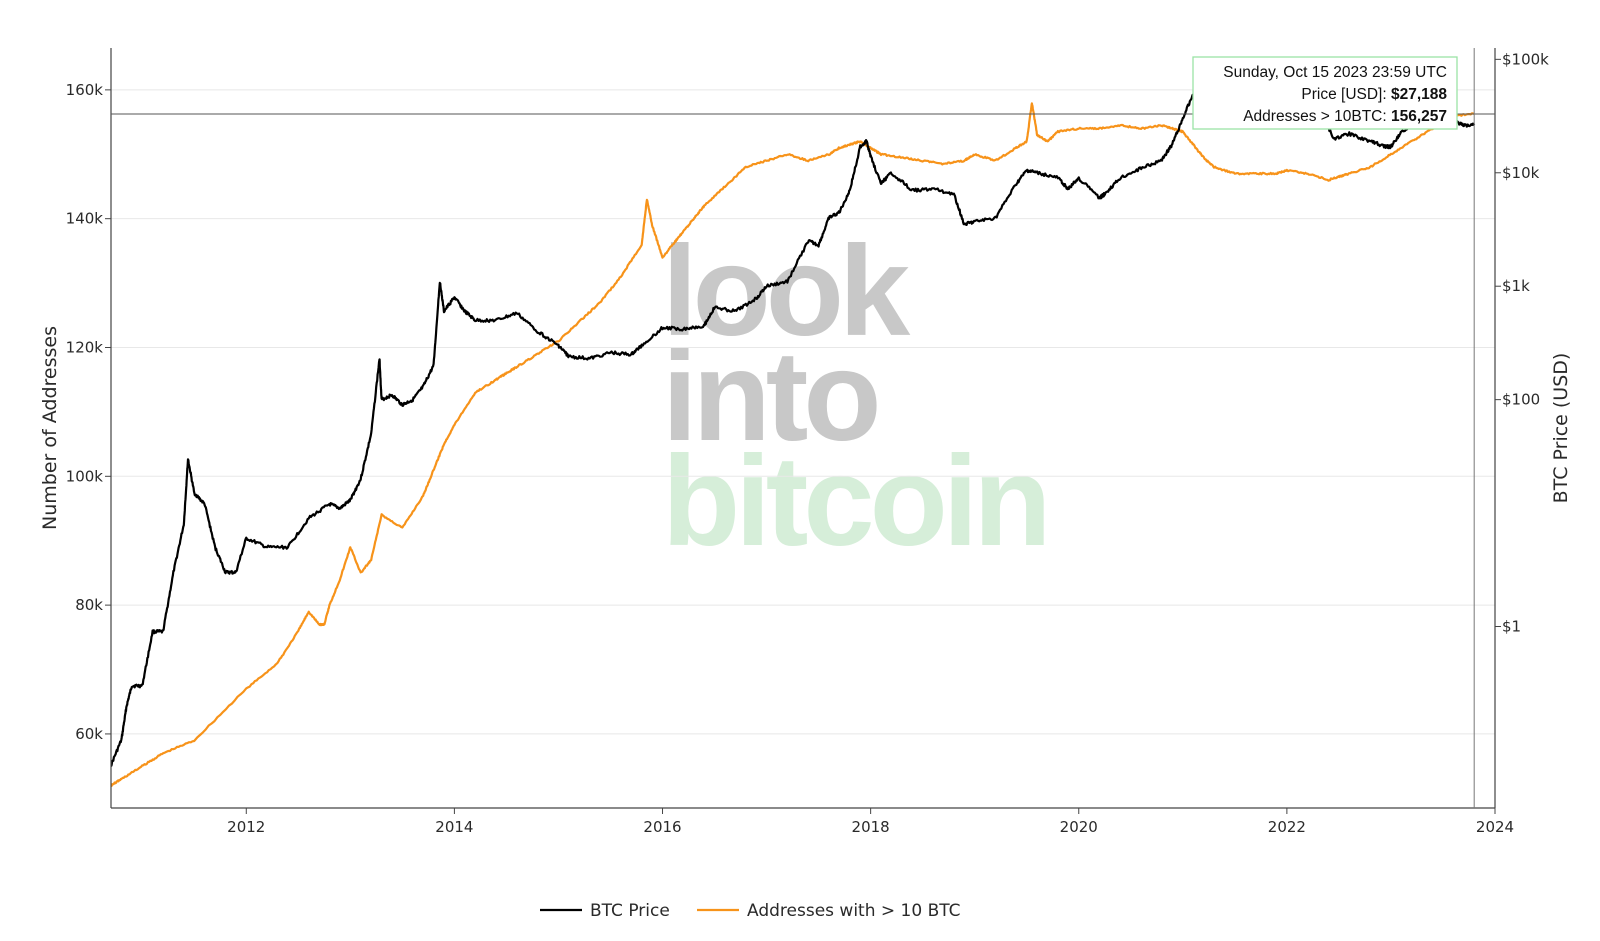 Image resolution: width=1600 pixels, height=941 pixels. I want to click on watermark-into: into, so click(769, 396).